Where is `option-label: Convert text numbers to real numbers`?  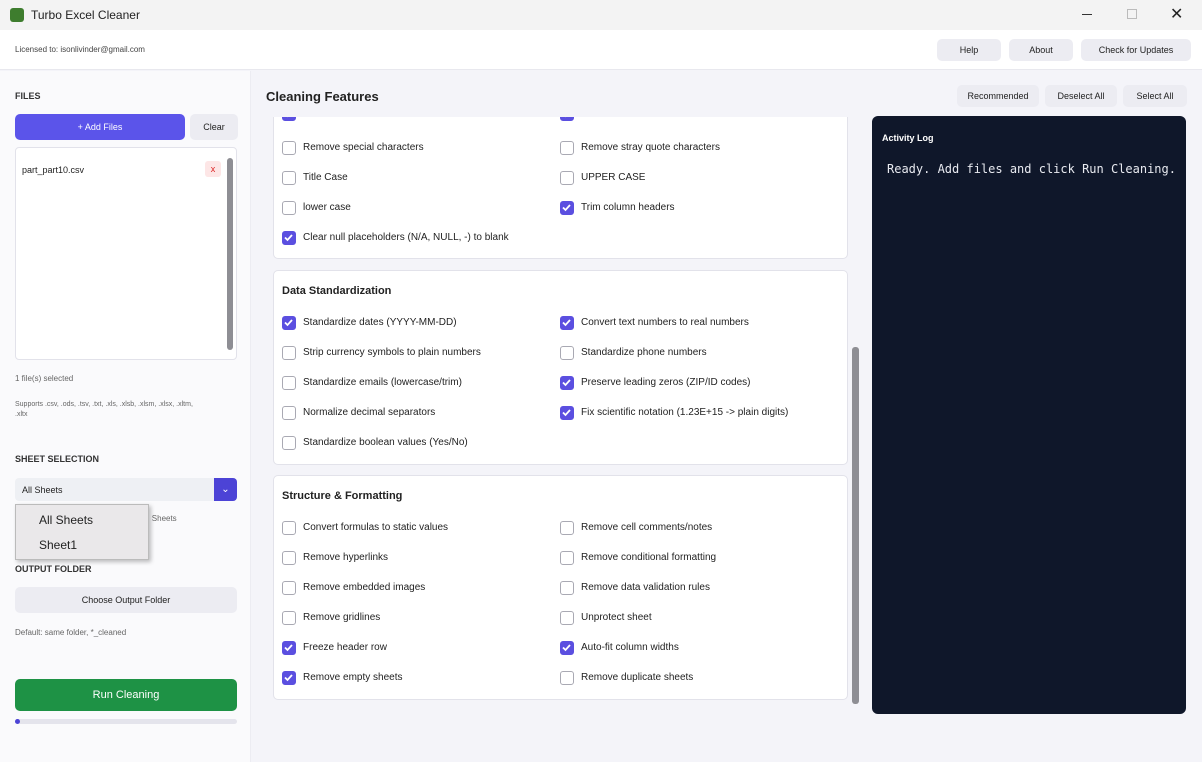 option-label: Convert text numbers to real numbers is located at coordinates (665, 322).